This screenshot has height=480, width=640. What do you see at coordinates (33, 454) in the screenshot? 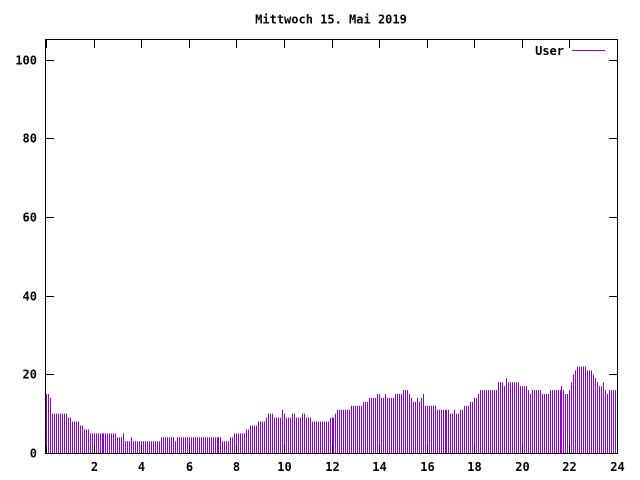
I see `y-tick-label: 0` at bounding box center [33, 454].